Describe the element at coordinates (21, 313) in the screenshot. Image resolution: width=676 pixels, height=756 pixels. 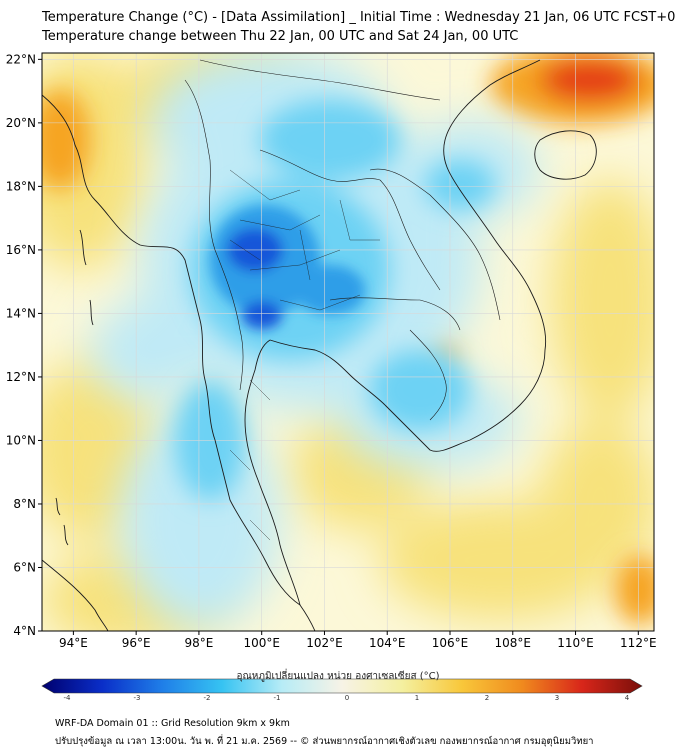
I see `lat-tick-label: 14°N` at that location.